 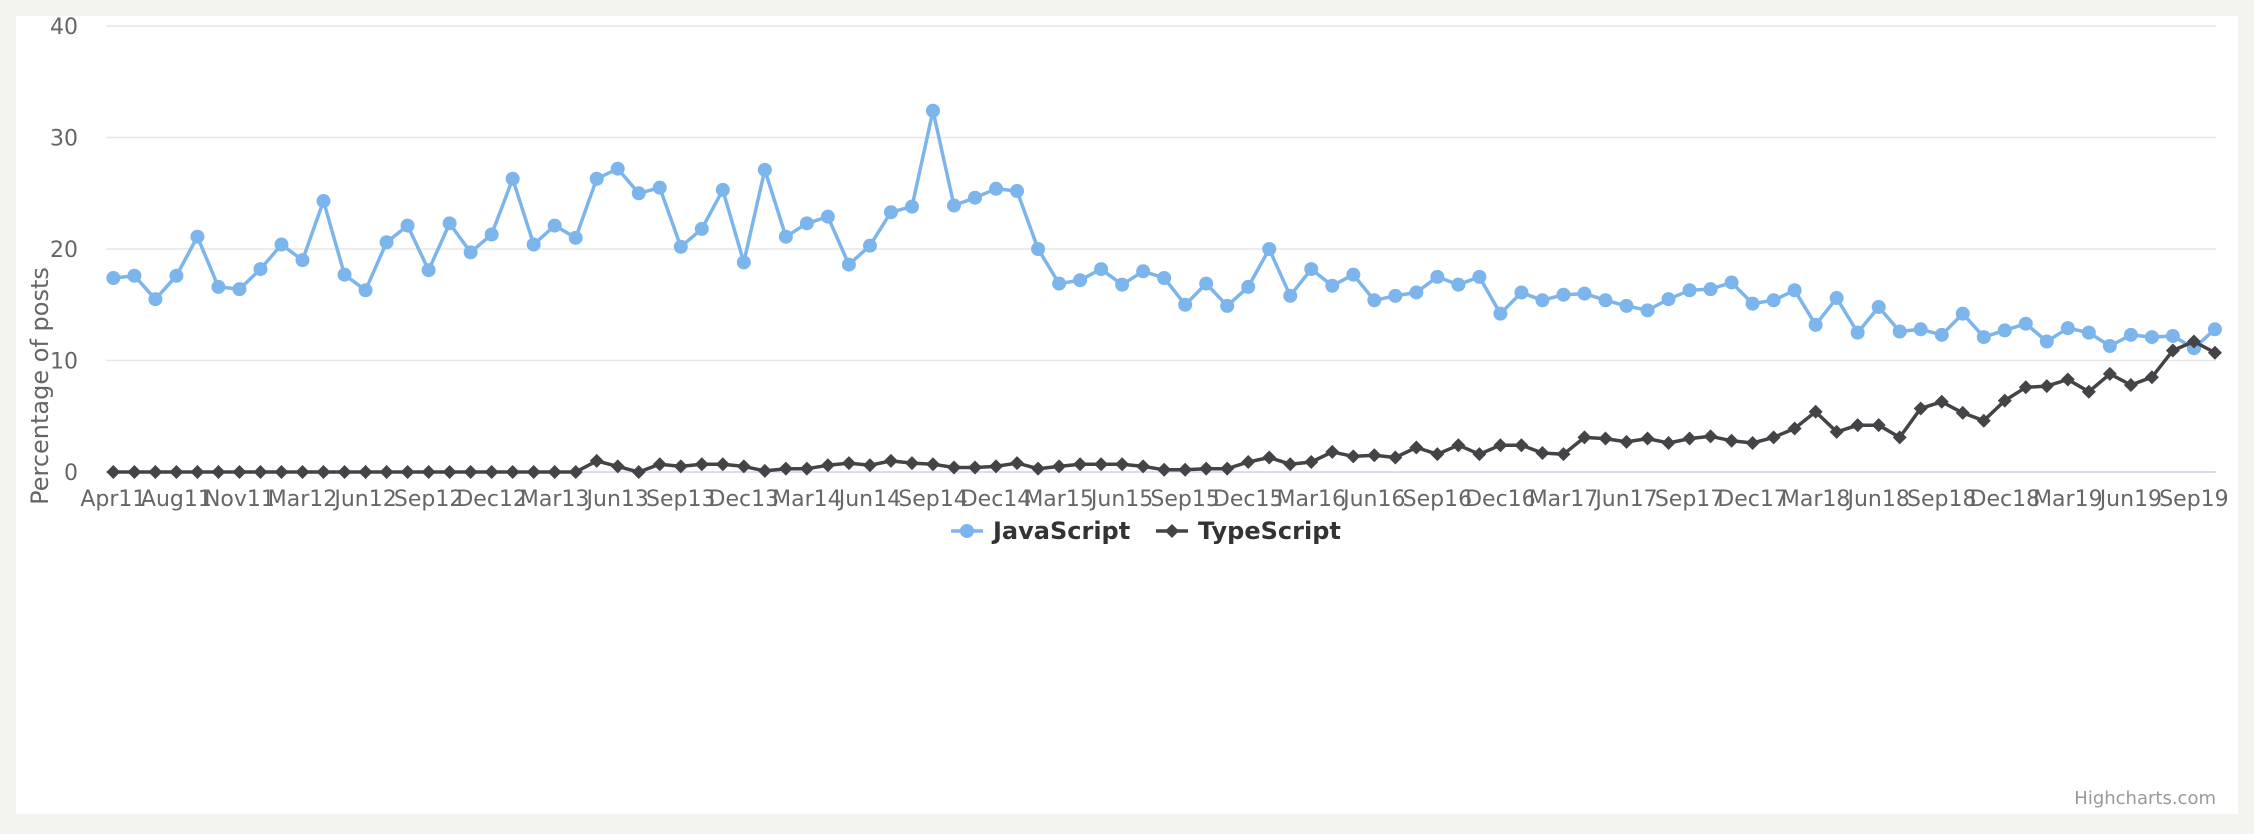 What do you see at coordinates (1248, 531) in the screenshot?
I see `legend-item-typescript: TypeScript` at bounding box center [1248, 531].